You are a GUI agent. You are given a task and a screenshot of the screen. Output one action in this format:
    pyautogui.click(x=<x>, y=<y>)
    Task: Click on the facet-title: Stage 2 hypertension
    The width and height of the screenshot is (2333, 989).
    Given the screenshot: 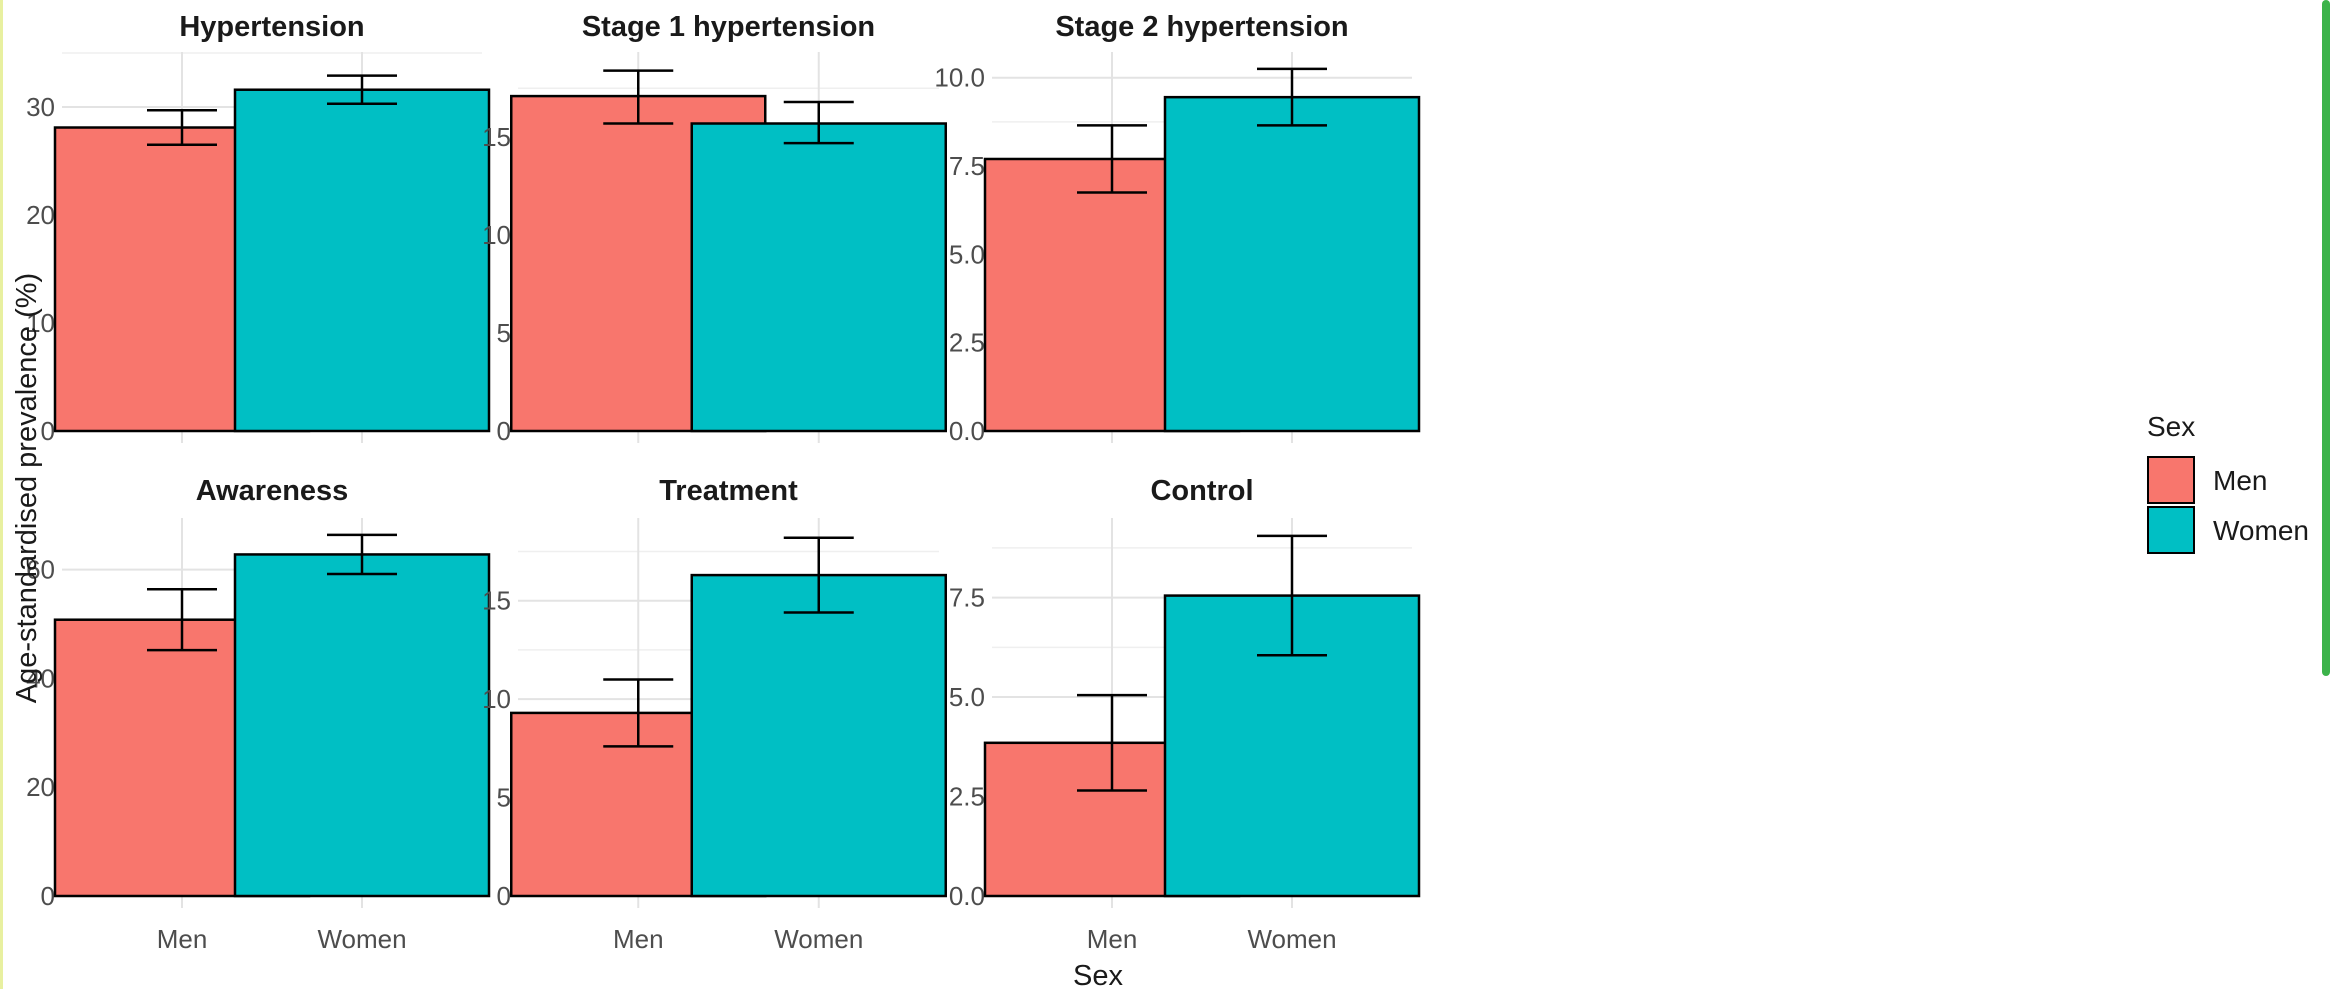 What is the action you would take?
    pyautogui.click(x=1201, y=27)
    